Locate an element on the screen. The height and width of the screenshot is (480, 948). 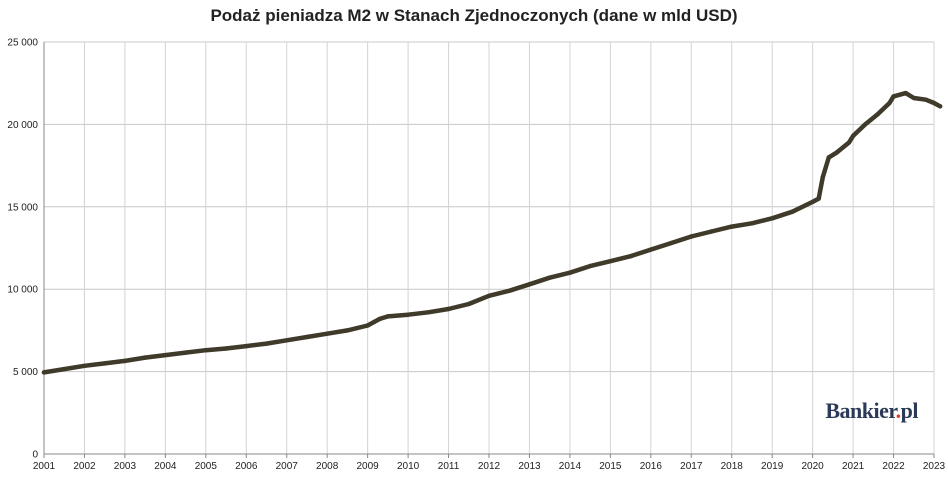
x-tick-label: 2002 is located at coordinates (84, 466).